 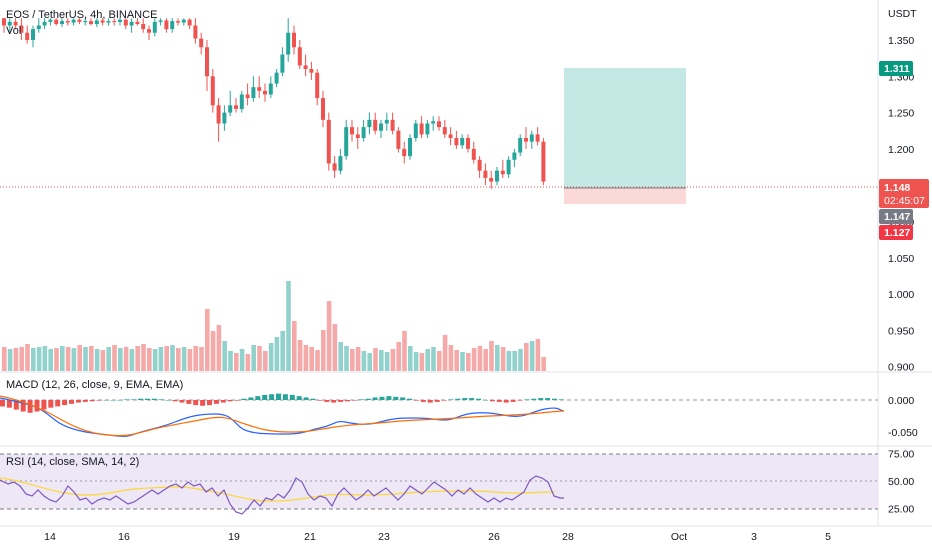 What do you see at coordinates (625, 196) in the screenshot?
I see `stop-zone` at bounding box center [625, 196].